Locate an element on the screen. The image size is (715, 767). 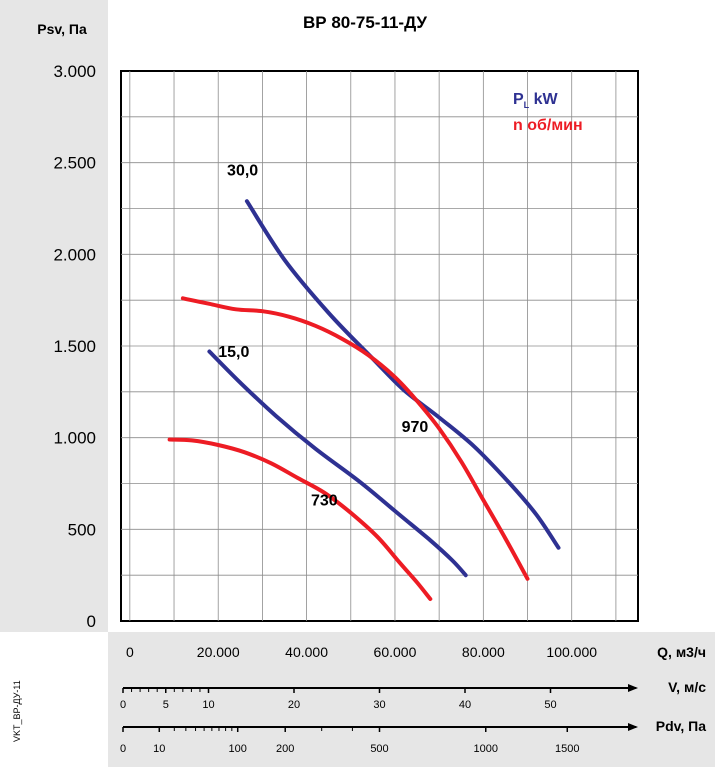
y-label-panel is located at coordinates (54, 316).